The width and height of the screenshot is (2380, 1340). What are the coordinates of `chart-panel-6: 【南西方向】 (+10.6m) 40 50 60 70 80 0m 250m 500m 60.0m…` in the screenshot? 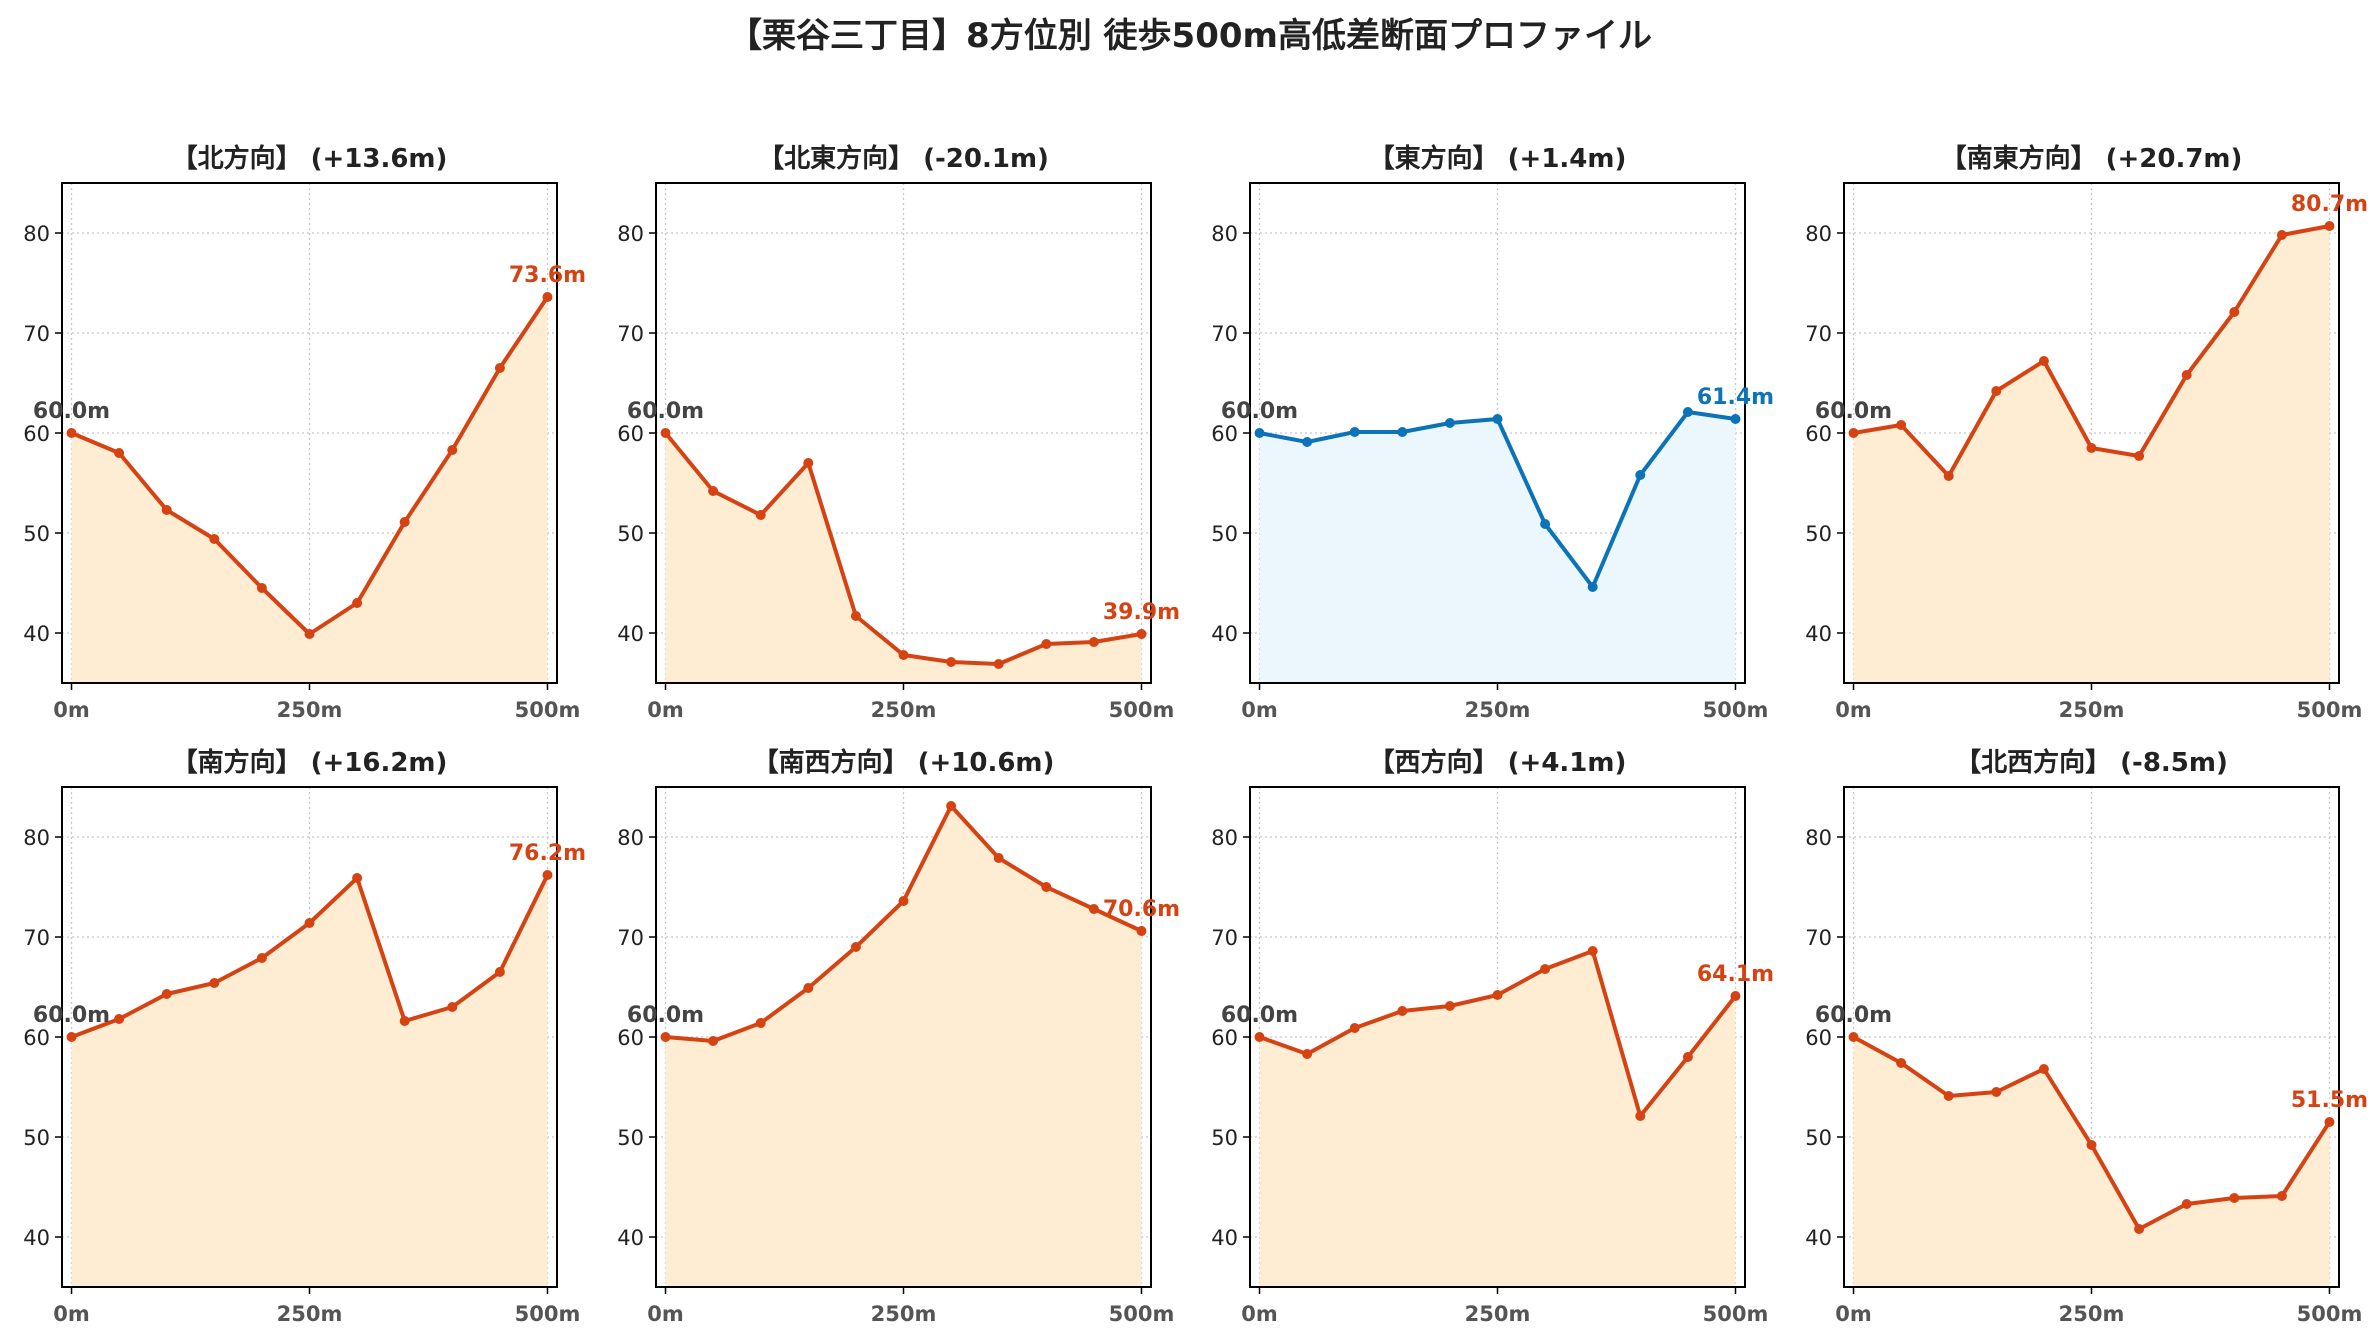 It's located at (898, 1036).